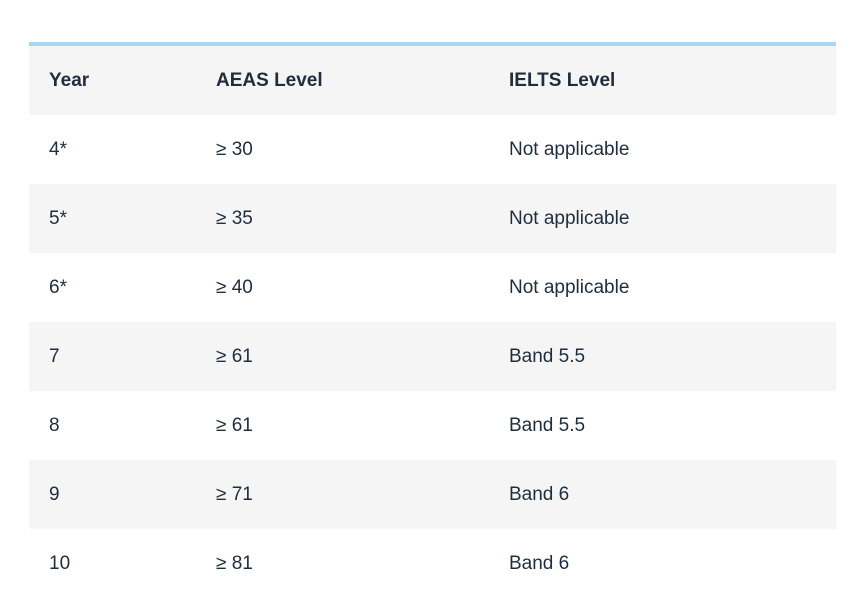  Describe the element at coordinates (58, 287) in the screenshot. I see `cell-year: 6*` at that location.